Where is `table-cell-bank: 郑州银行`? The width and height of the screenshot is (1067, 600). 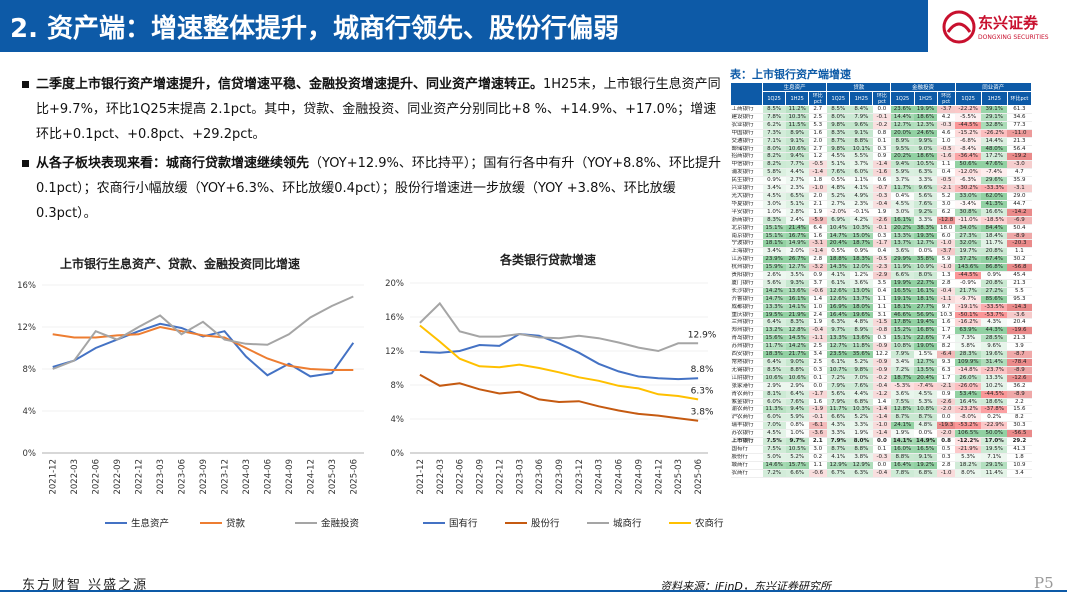 table-cell-bank: 郑州银行 is located at coordinates (746, 331).